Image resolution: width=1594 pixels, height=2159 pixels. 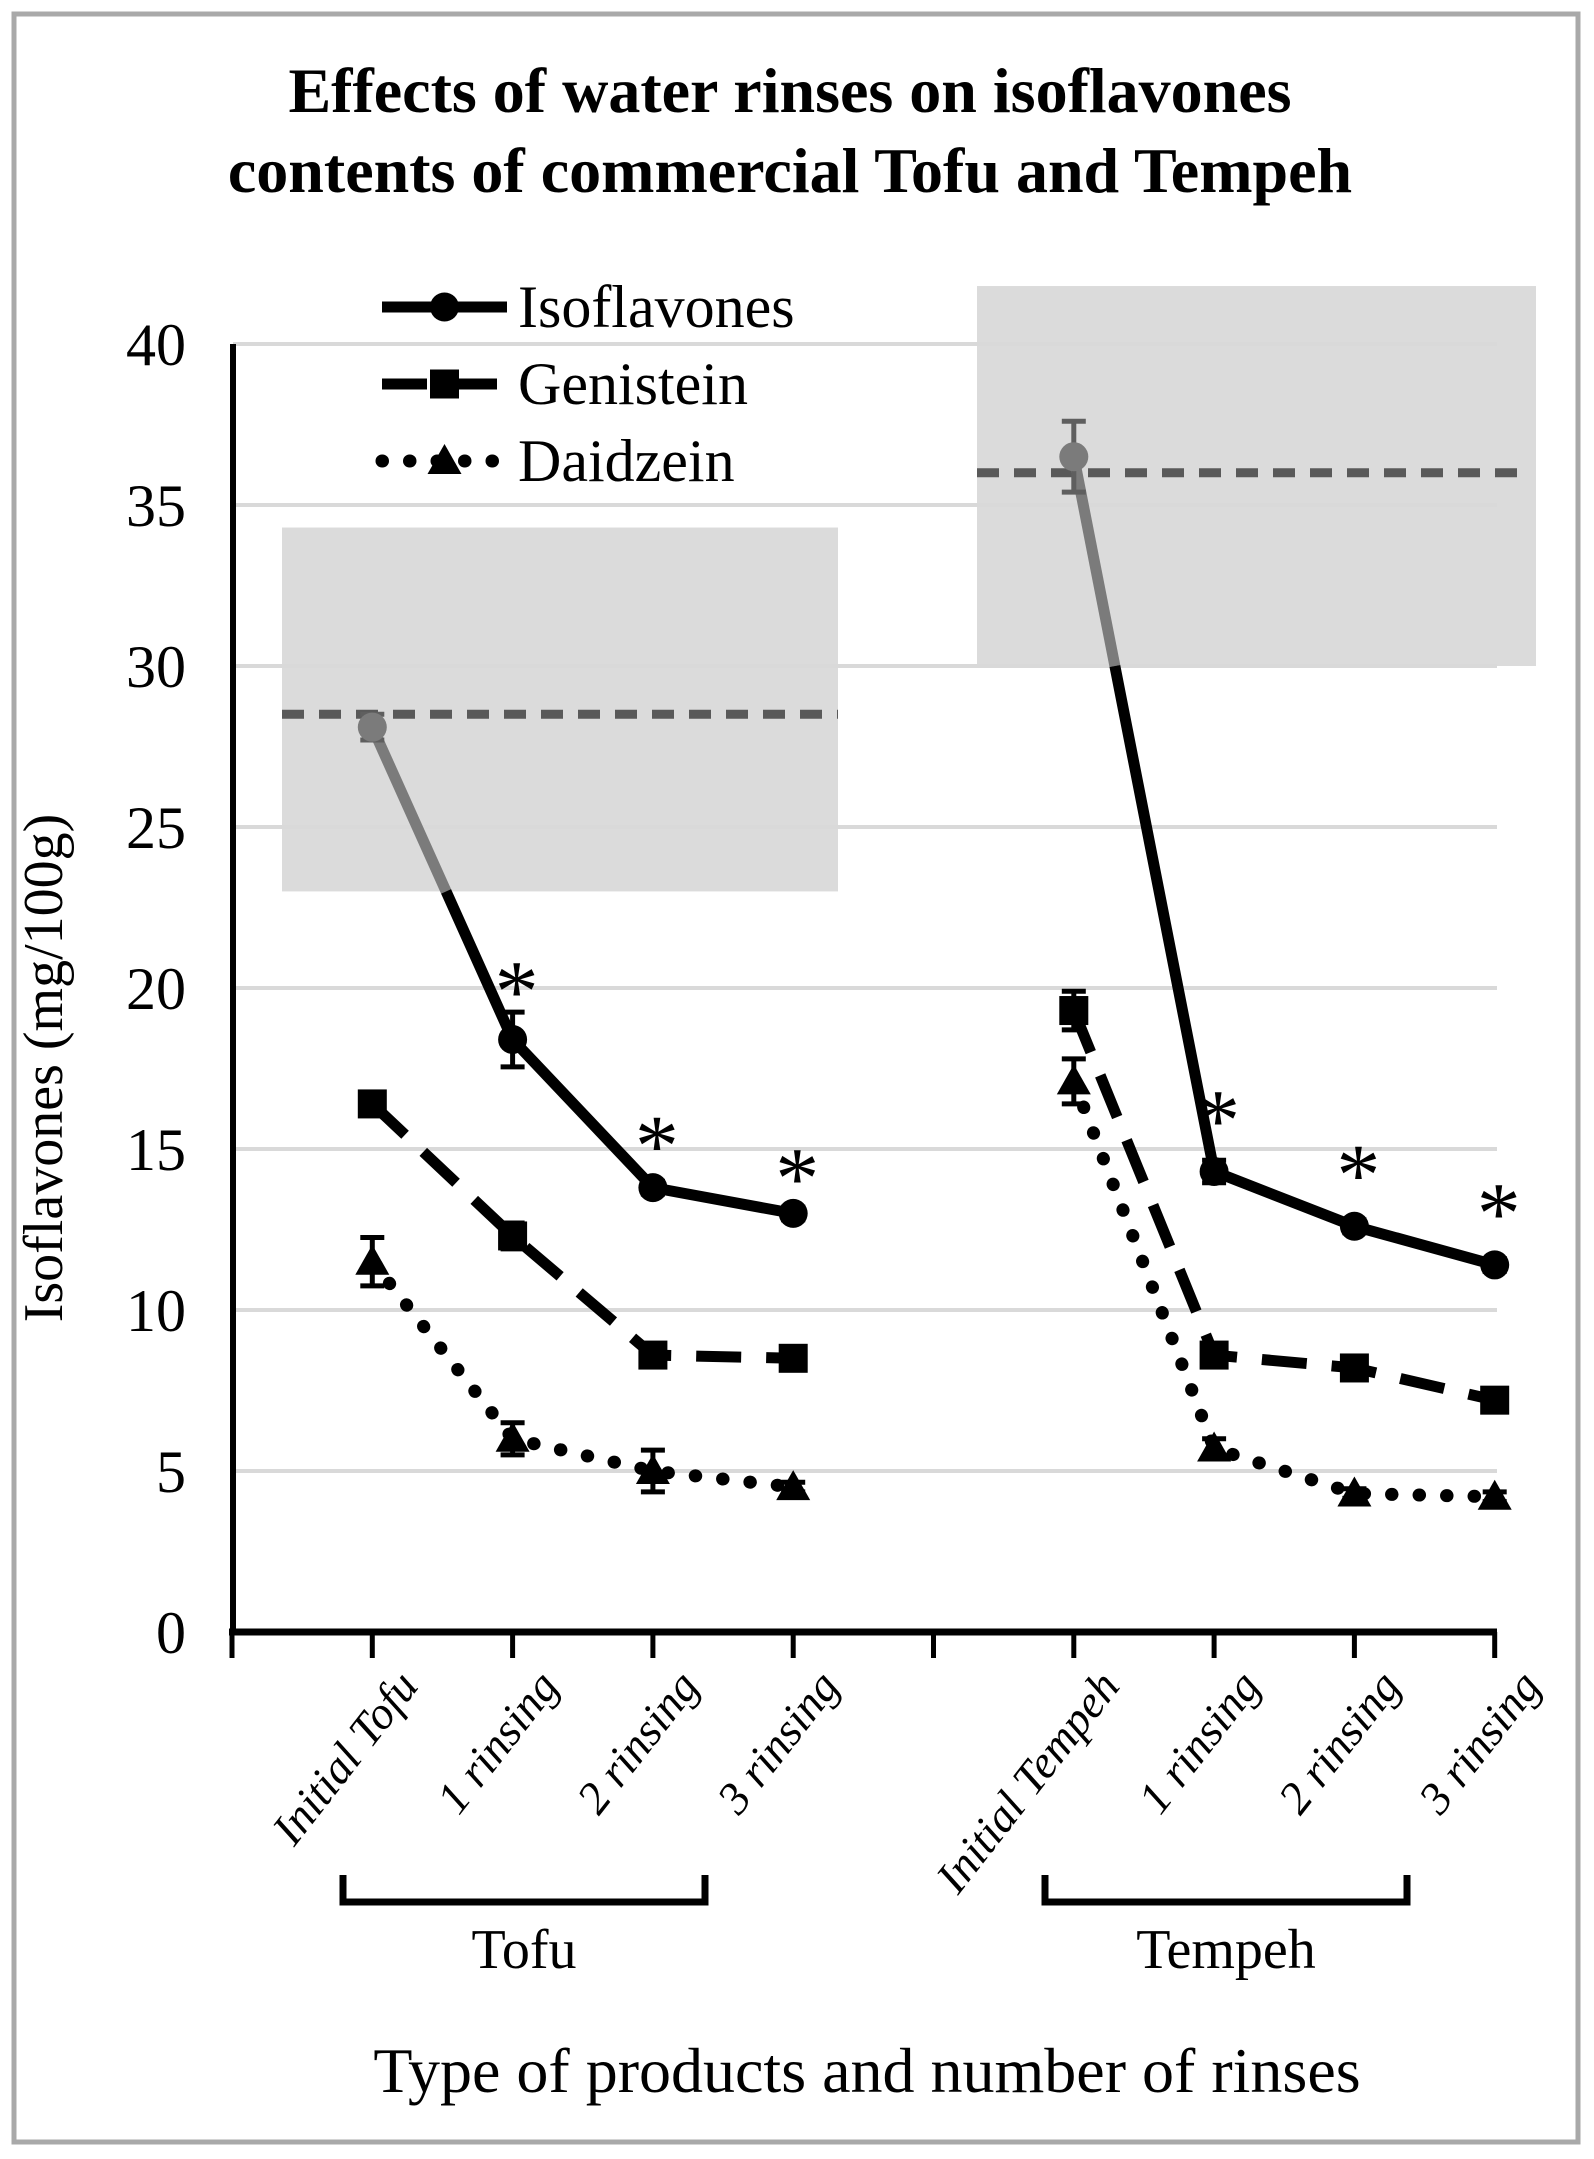 What do you see at coordinates (1226, 1890) in the screenshot?
I see `group-bracket-tempeh` at bounding box center [1226, 1890].